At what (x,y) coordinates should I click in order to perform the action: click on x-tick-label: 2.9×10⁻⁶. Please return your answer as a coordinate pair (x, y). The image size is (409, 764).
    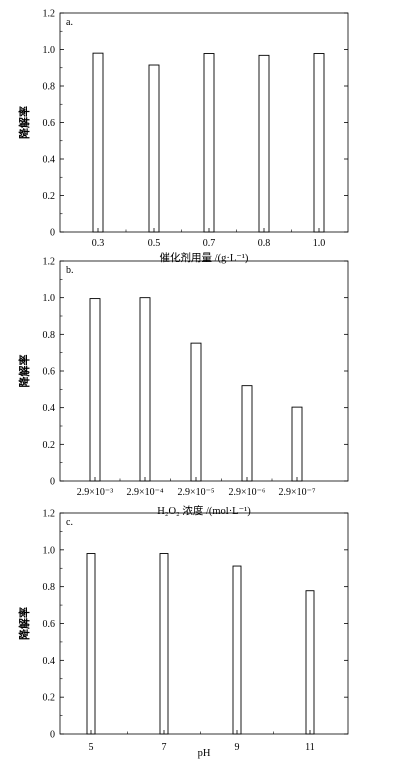
    Looking at the image, I should click on (247, 492).